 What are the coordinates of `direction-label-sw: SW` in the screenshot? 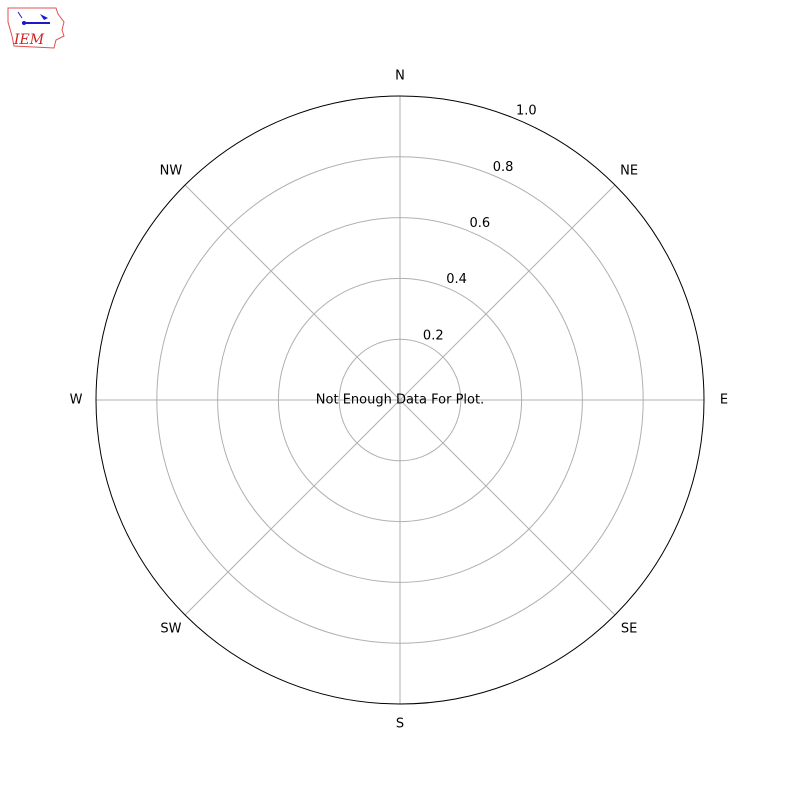 It's located at (170, 629).